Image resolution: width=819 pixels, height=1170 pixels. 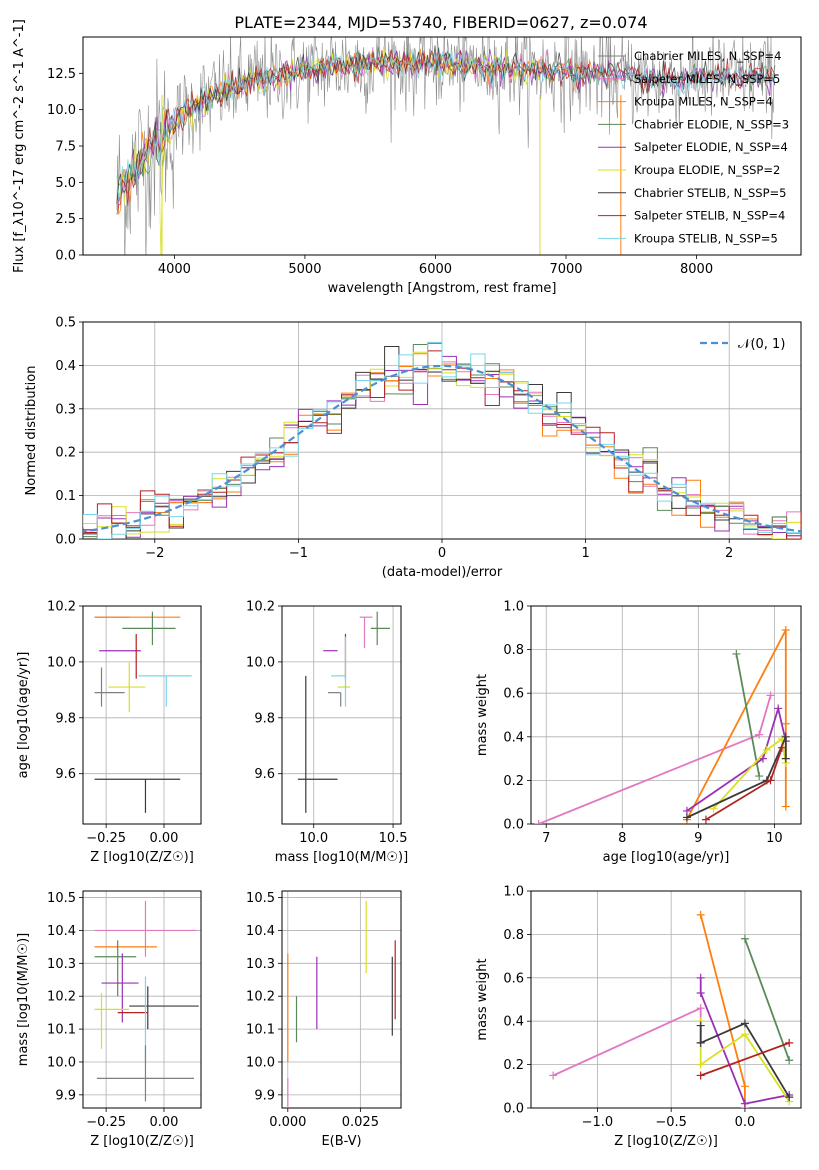 What do you see at coordinates (696, 269) in the screenshot?
I see `x-tick-label: 8000` at bounding box center [696, 269].